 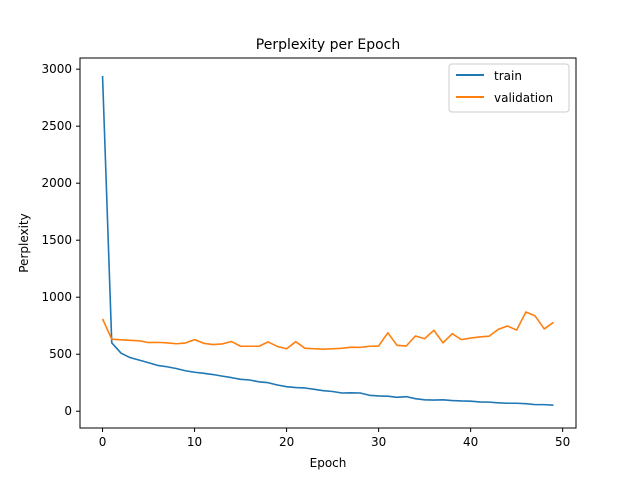 What do you see at coordinates (56, 297) in the screenshot?
I see `y-tick-label: 1000` at bounding box center [56, 297].